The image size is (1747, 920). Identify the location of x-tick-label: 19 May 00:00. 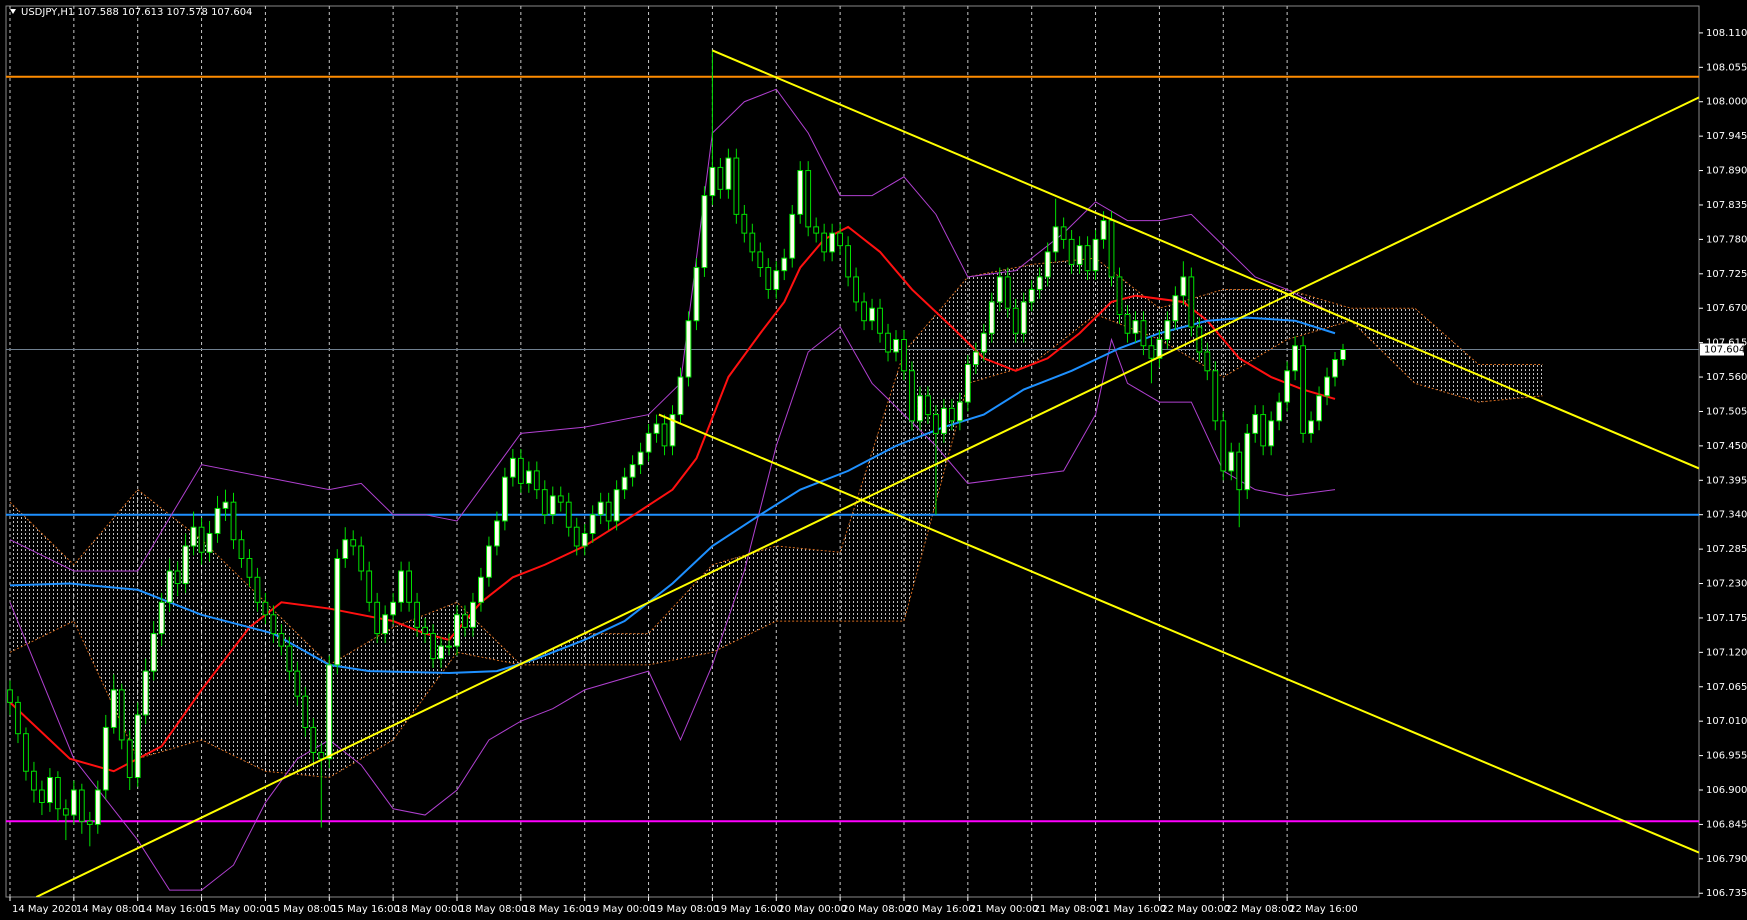
(621, 909).